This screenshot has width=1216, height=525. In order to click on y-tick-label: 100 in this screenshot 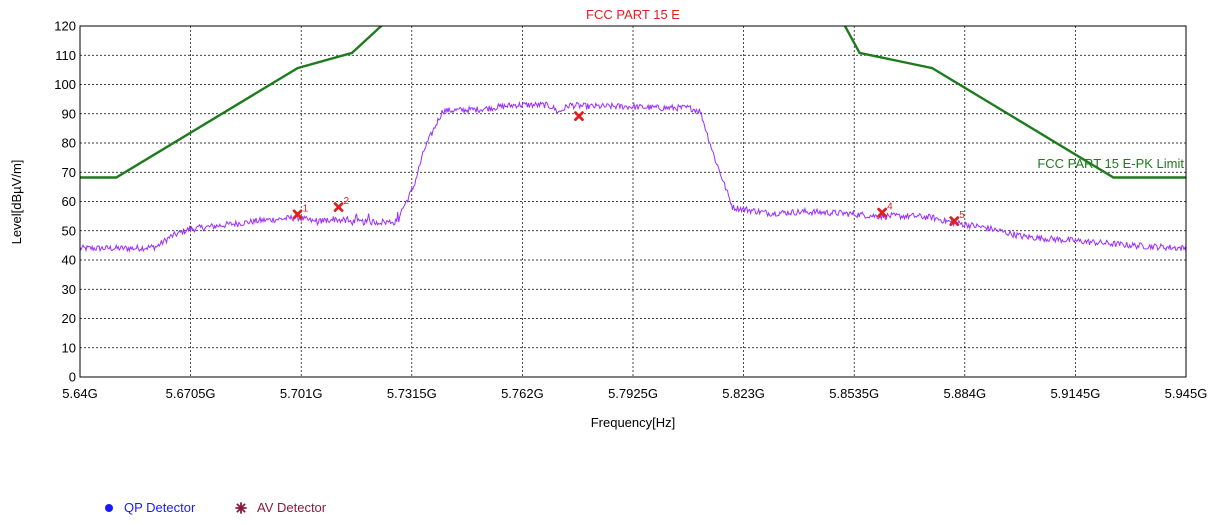, I will do `click(65, 84)`.